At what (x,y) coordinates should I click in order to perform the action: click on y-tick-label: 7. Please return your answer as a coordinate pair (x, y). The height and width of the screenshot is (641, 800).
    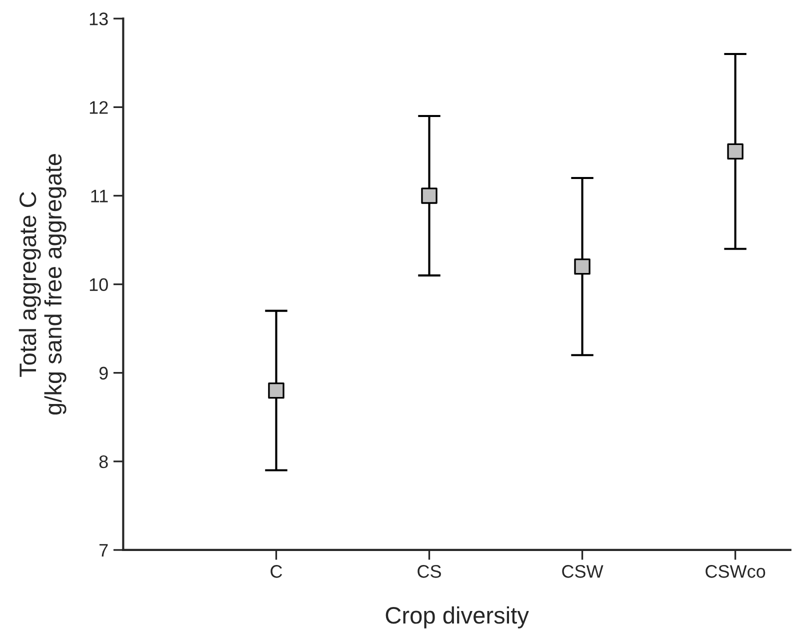
    Looking at the image, I should click on (104, 550).